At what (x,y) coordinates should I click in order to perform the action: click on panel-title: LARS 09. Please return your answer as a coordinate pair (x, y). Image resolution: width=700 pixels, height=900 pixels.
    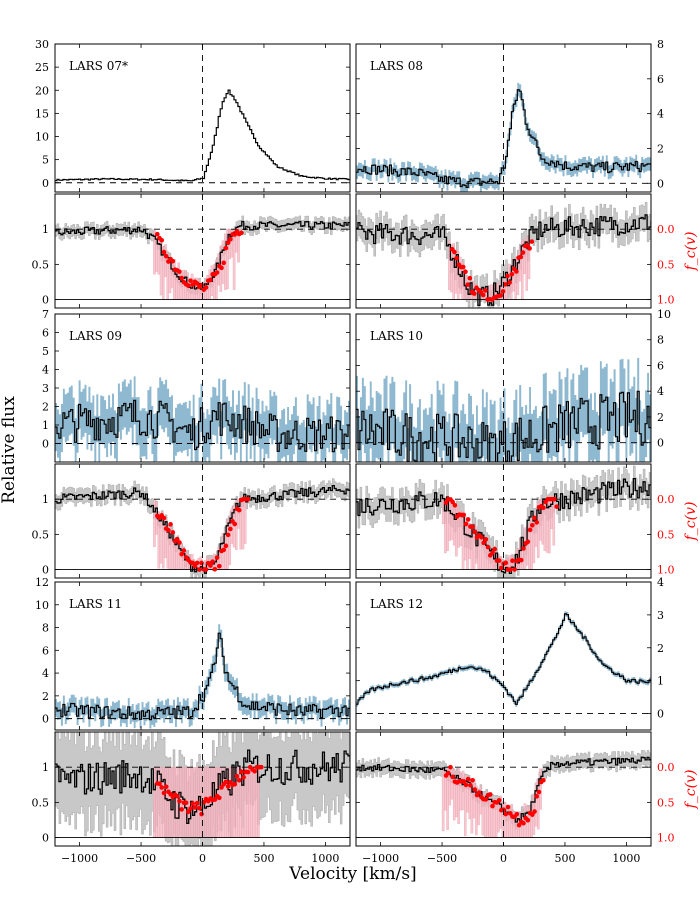
    Looking at the image, I should click on (95, 336).